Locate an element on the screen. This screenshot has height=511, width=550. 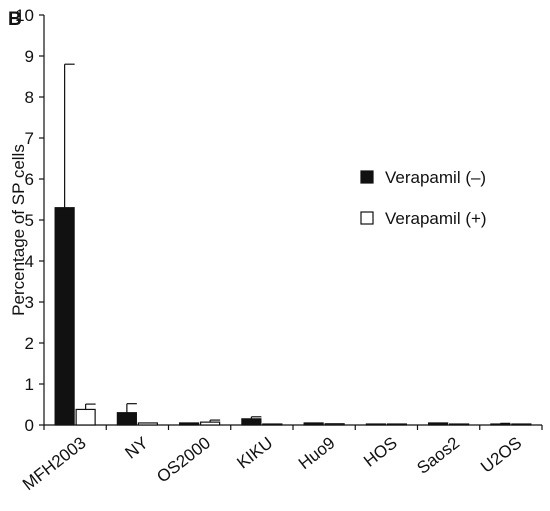
y-tick-label: 0 is located at coordinates (29, 425).